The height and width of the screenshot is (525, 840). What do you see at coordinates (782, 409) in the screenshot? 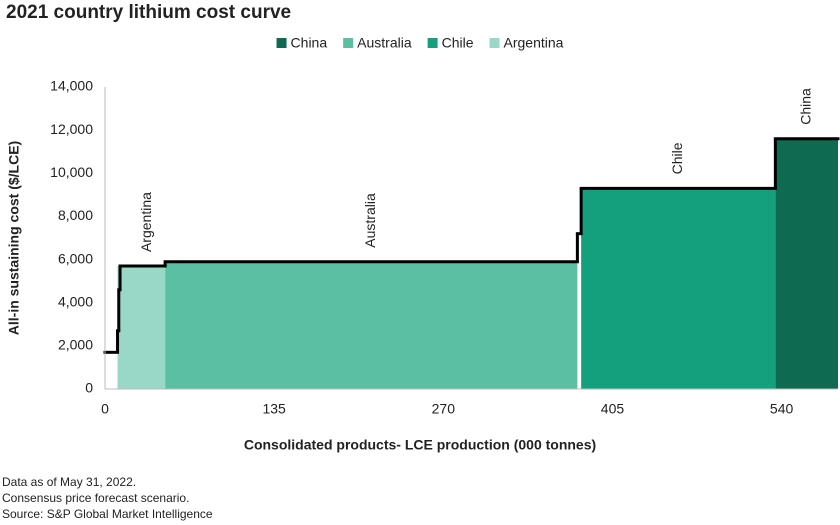
I see `x-tick-label: 540` at bounding box center [782, 409].